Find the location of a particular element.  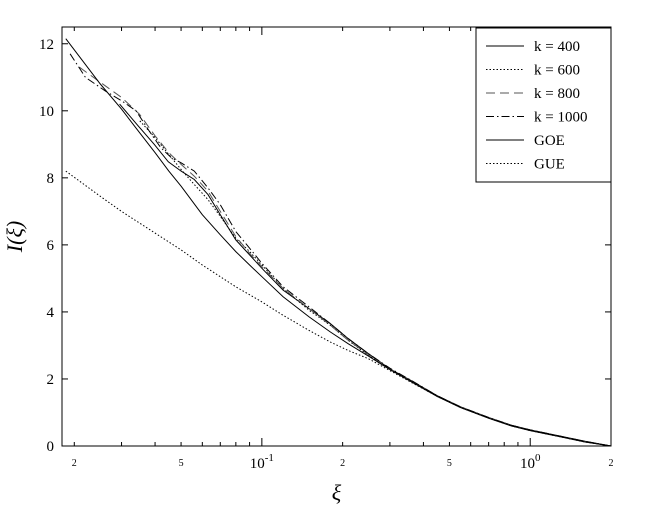

y-tick-label: 12 is located at coordinates (46, 45).